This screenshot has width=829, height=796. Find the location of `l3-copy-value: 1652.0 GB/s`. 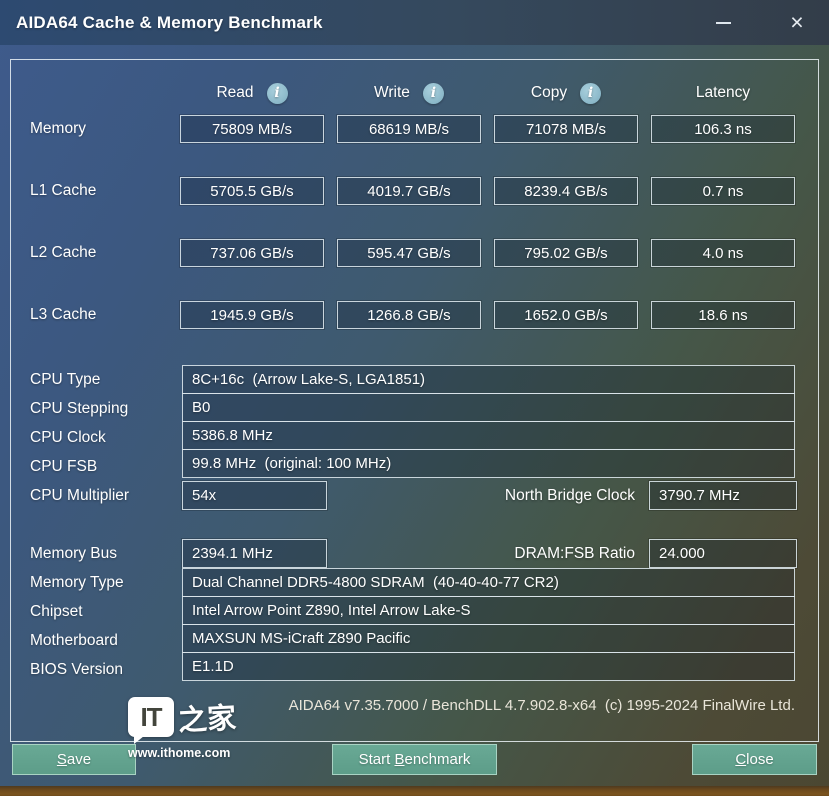

l3-copy-value: 1652.0 GB/s is located at coordinates (566, 315).